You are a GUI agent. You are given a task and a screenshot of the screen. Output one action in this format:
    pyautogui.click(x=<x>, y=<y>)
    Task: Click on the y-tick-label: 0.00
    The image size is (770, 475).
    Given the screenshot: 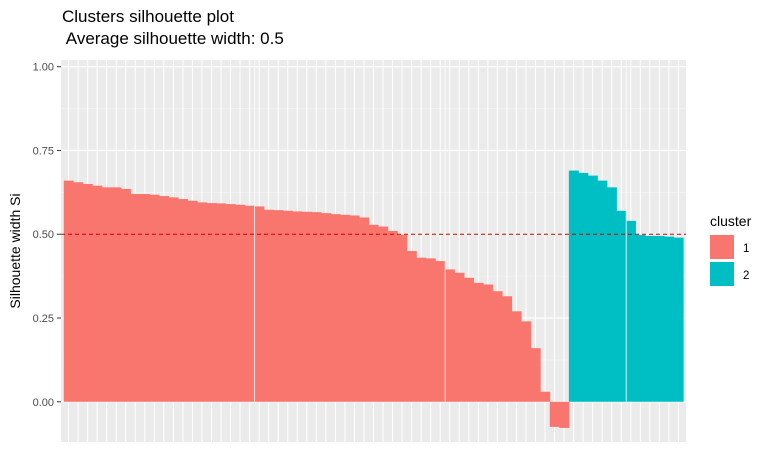 What is the action you would take?
    pyautogui.click(x=43, y=403)
    